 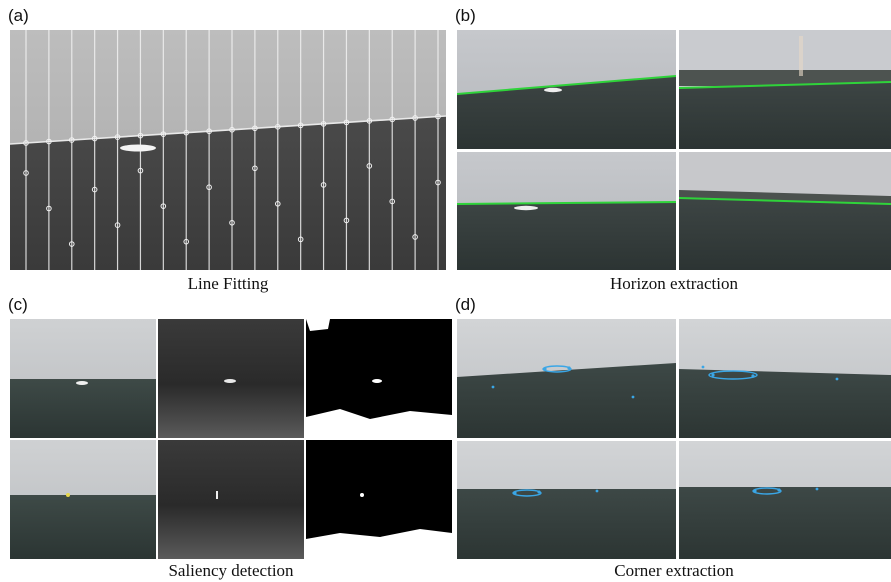 I want to click on panel-a-label: (a), so click(x=18, y=15).